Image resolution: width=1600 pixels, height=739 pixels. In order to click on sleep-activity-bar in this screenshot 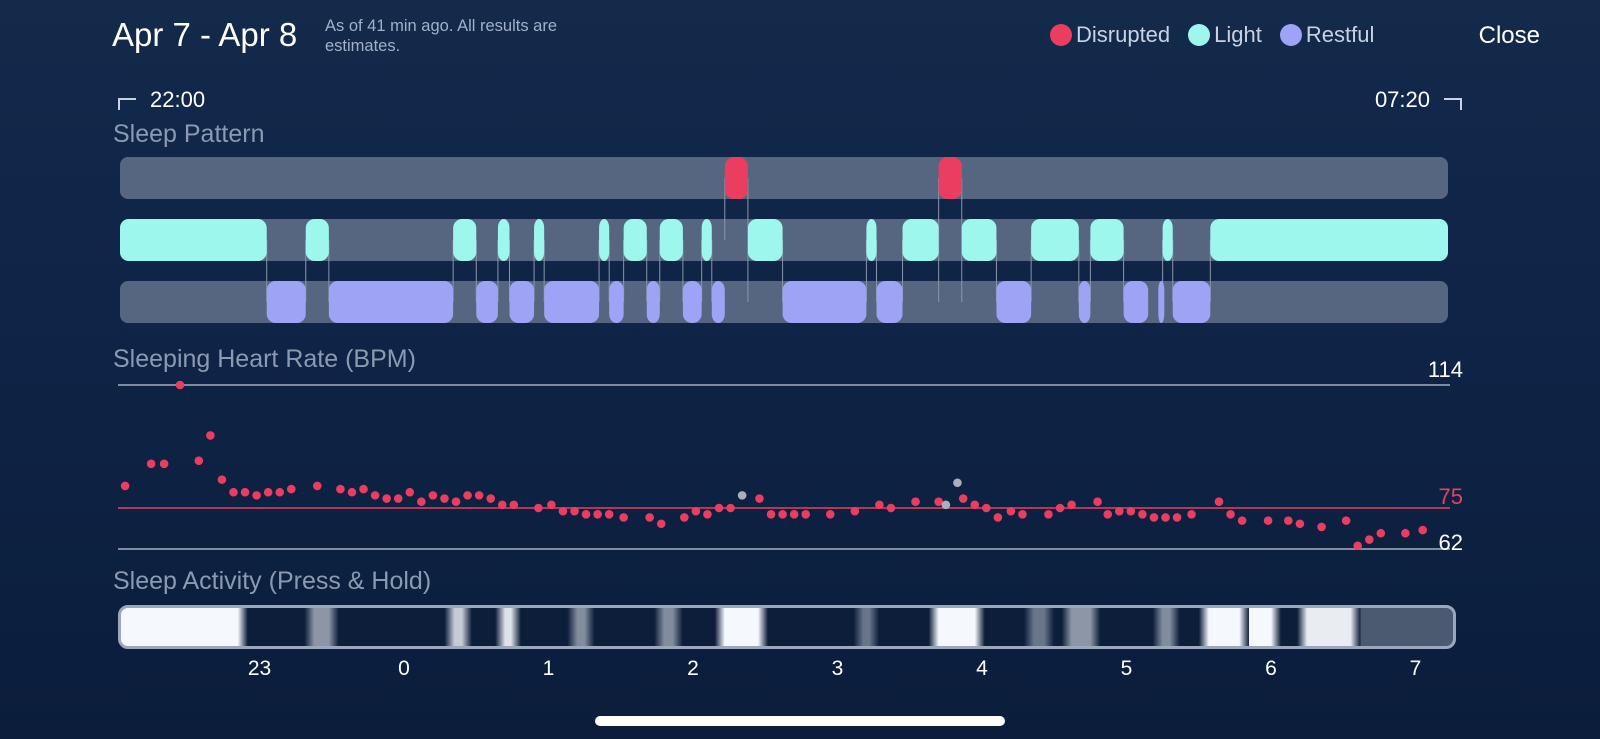, I will do `click(787, 627)`.